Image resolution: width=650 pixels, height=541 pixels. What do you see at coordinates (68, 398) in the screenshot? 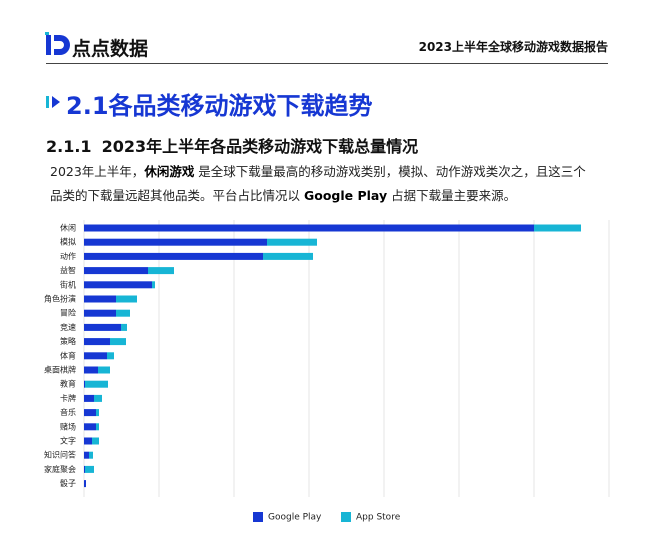
I see `y-tick-label: 卡牌` at bounding box center [68, 398].